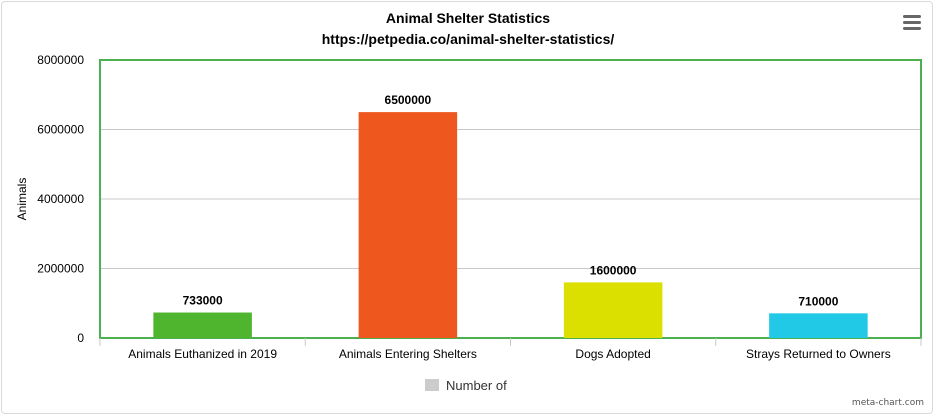 The image size is (936, 418). I want to click on y-axis-label: Animals, so click(22, 199).